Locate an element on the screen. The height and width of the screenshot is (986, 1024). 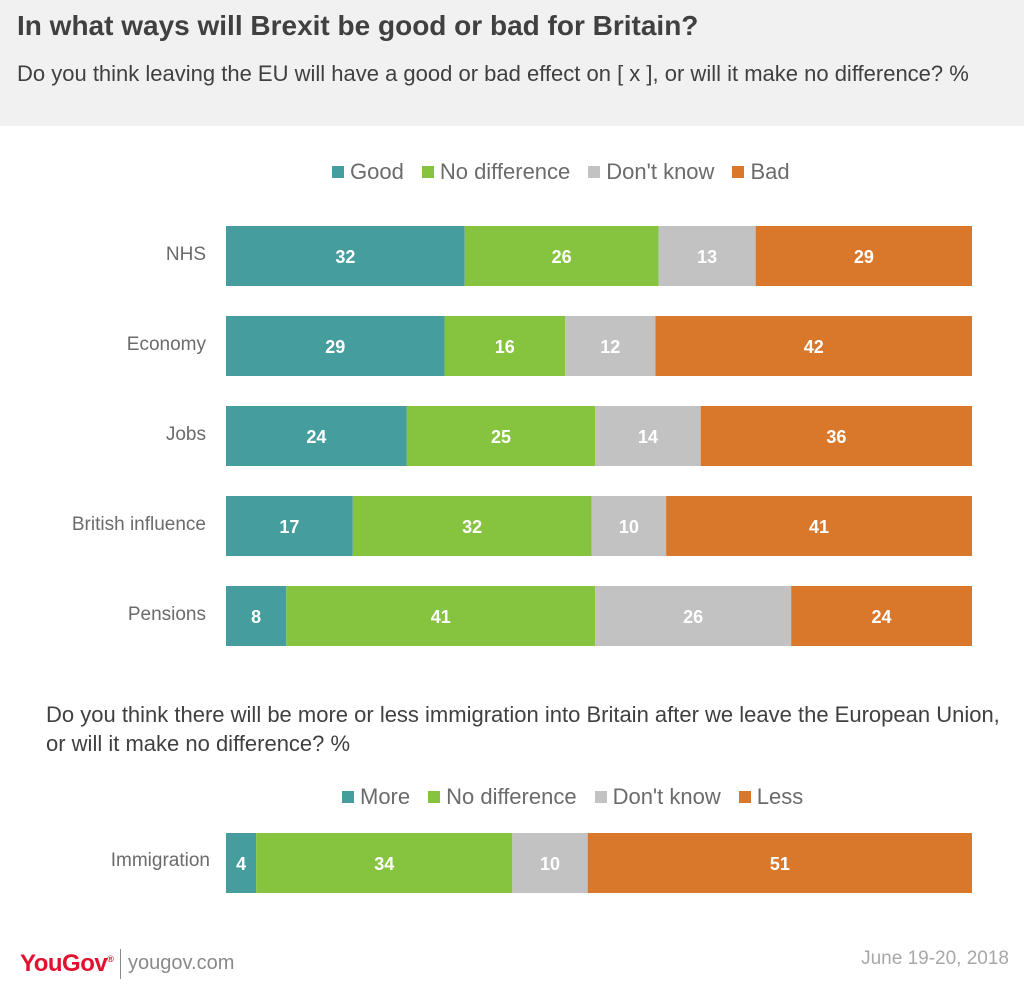
legend-label-bad: Bad is located at coordinates (770, 171).